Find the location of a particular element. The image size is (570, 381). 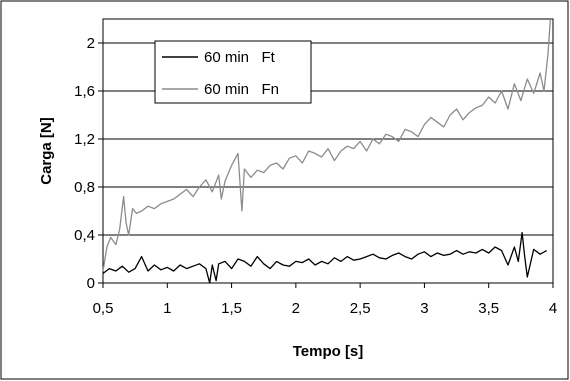

y-tick-label: 2 is located at coordinates (91, 43).